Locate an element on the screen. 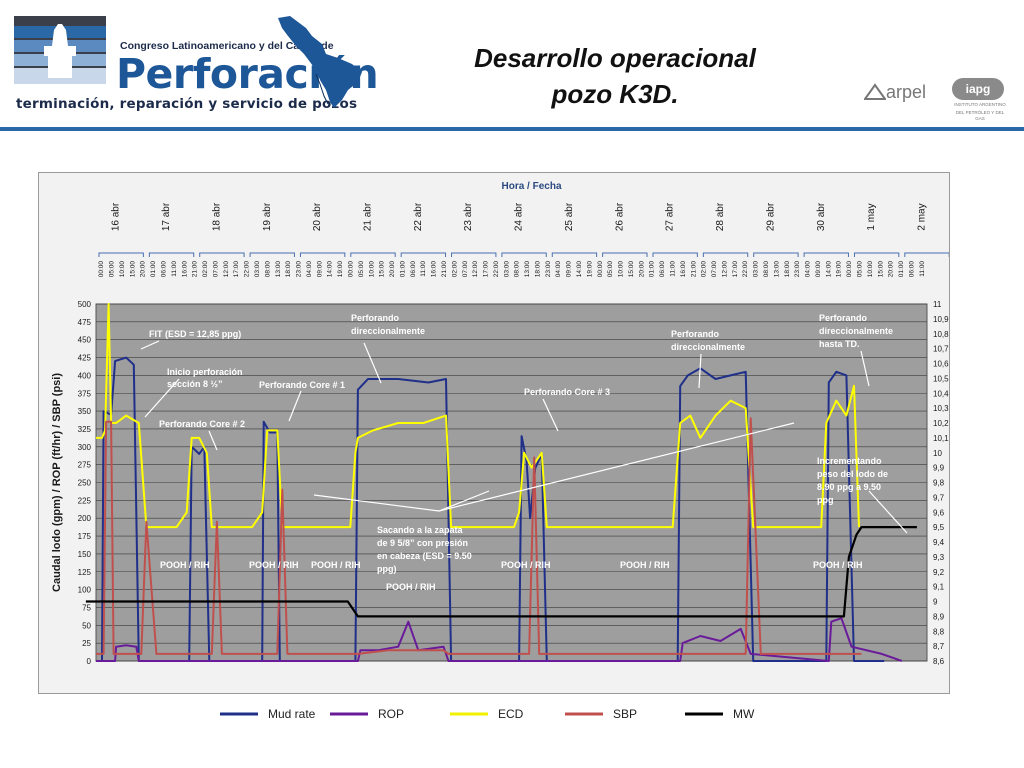 The image size is (1024, 768). y2-tick-label: 8,8 is located at coordinates (939, 631).